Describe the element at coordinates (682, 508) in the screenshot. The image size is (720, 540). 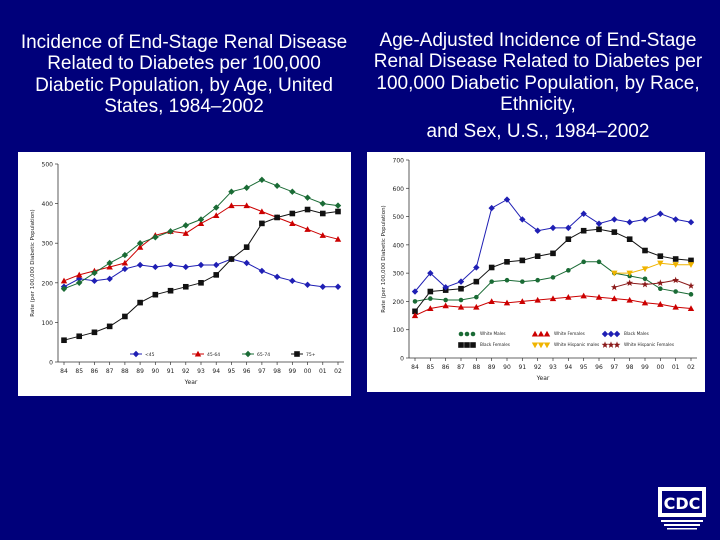
I see `cdc-logo: CDC` at that location.